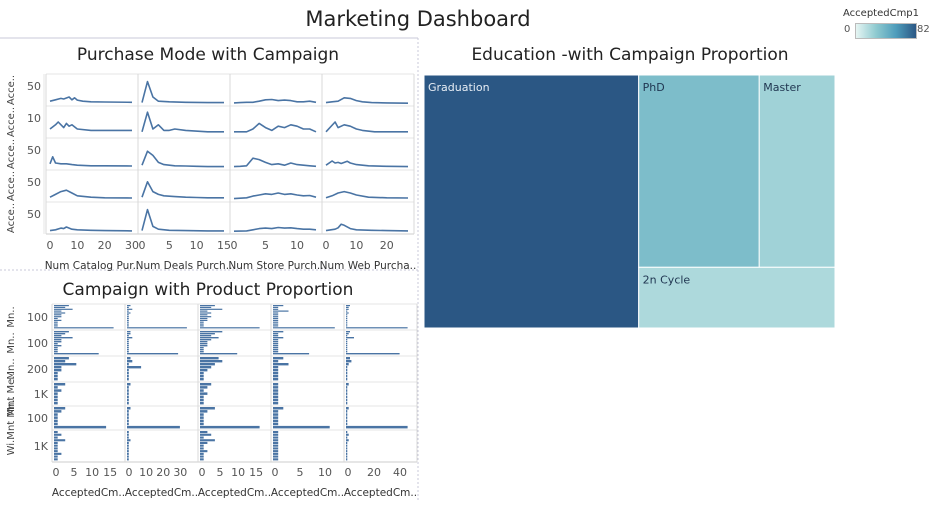  I want to click on row-label: Acce.., so click(11, 122).